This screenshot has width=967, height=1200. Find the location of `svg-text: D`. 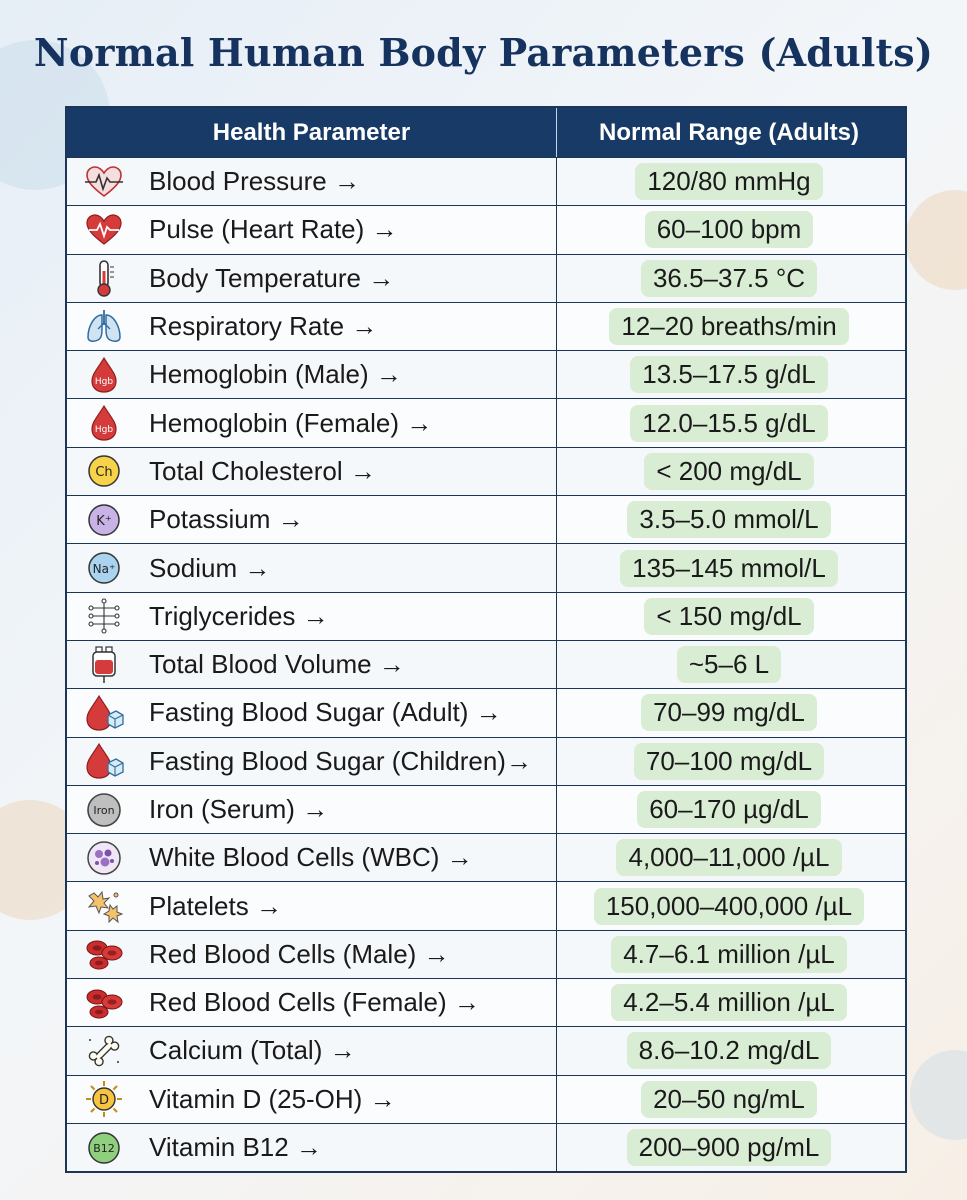

svg-text: D is located at coordinates (104, 1100).